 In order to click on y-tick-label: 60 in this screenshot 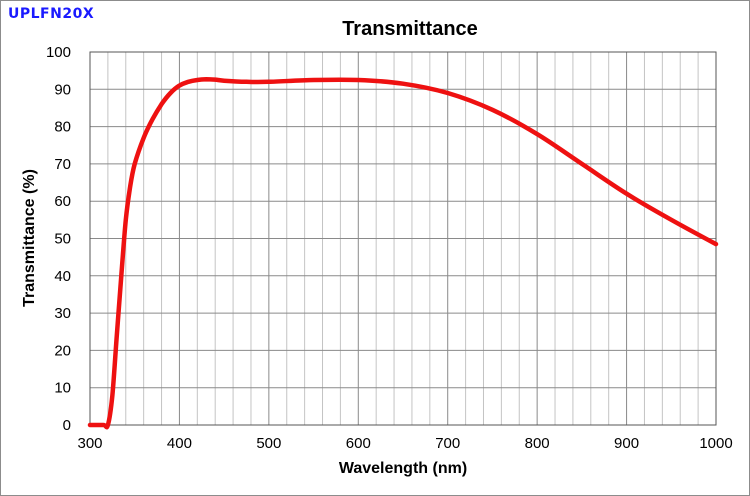, I will do `click(62, 201)`.